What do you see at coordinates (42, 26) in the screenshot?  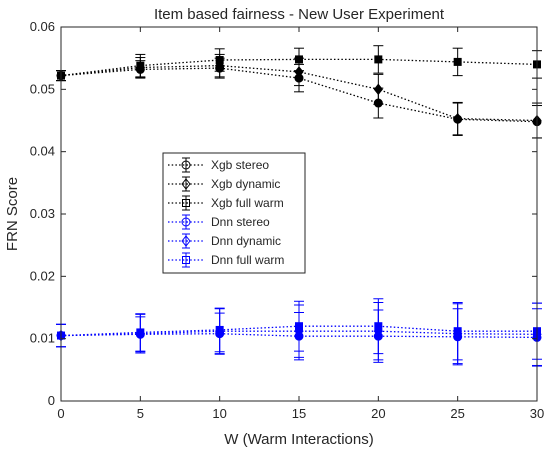 I see `y-tick-label: 0.06` at bounding box center [42, 26].